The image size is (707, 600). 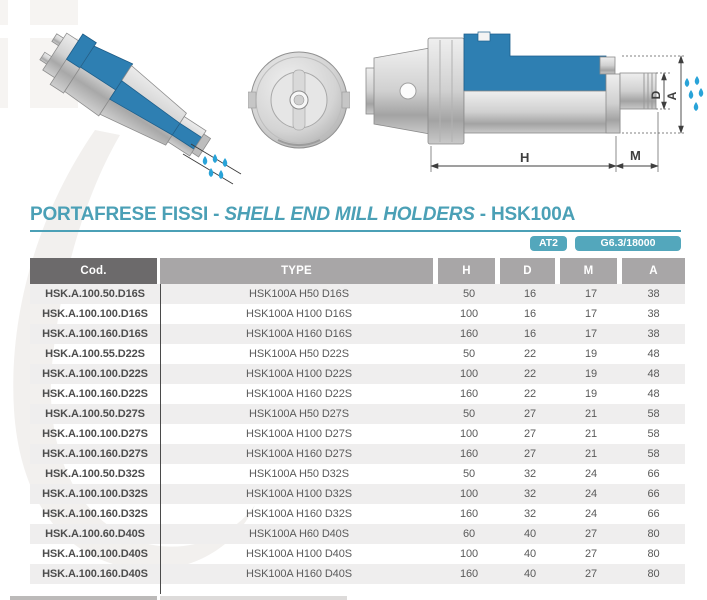 What do you see at coordinates (534, 101) in the screenshot?
I see `technical-drawing: H M D A` at bounding box center [534, 101].